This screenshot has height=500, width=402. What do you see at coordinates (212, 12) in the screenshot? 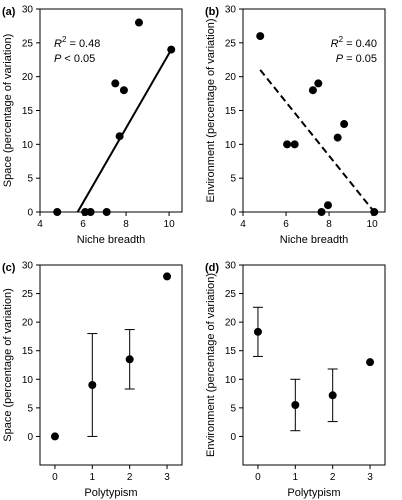
I see `panel-label: (b)` at bounding box center [212, 12].